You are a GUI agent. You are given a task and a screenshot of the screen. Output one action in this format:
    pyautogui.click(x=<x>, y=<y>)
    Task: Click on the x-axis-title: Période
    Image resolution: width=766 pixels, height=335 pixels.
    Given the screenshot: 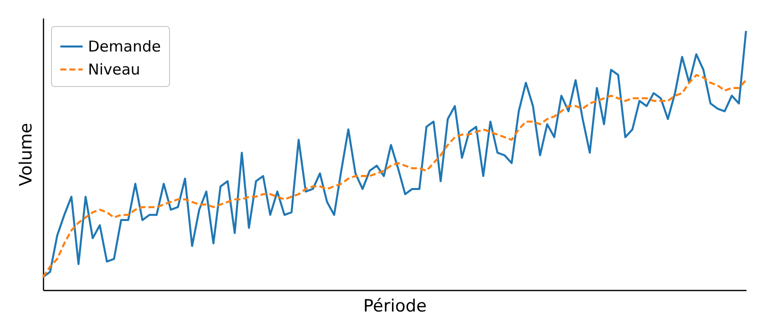 What is the action you would take?
    pyautogui.click(x=395, y=306)
    